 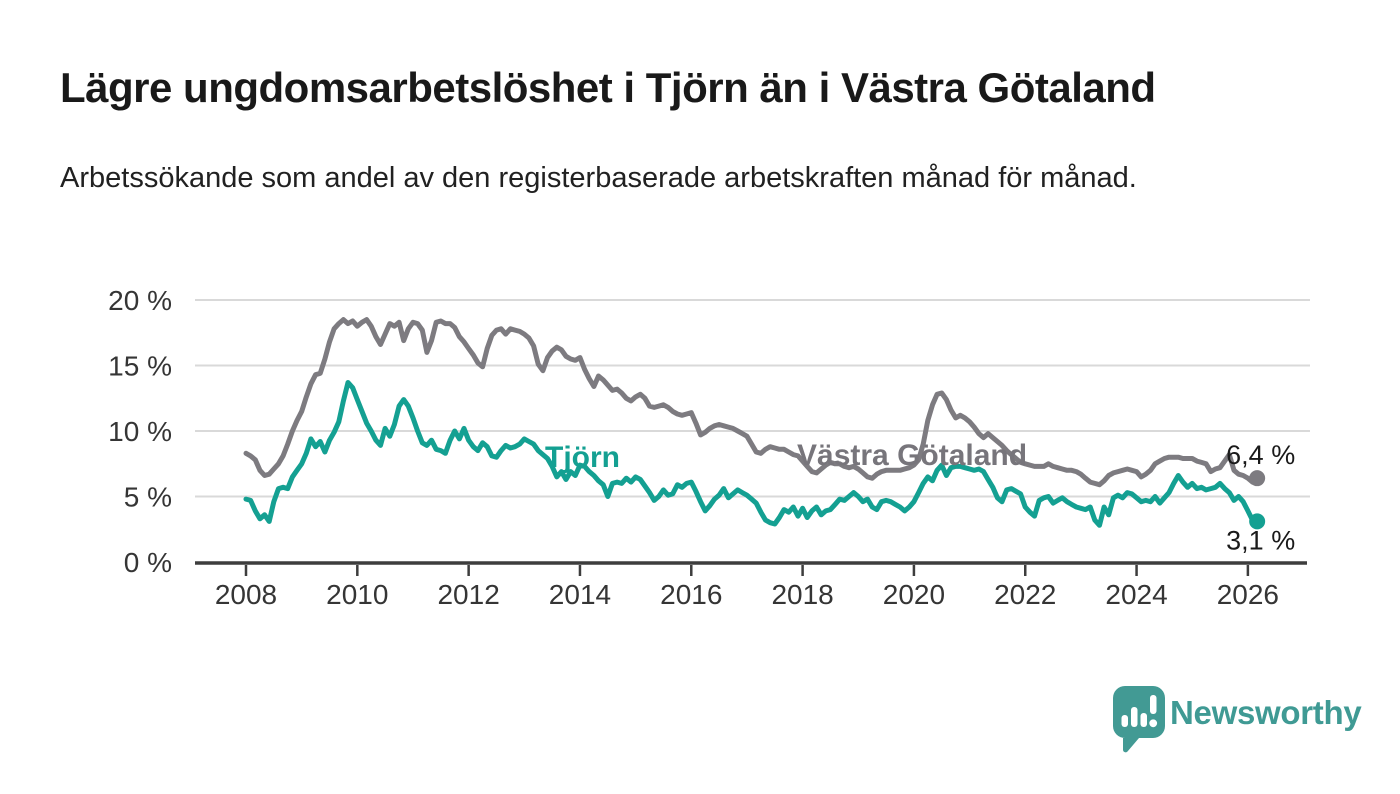 I want to click on vastra-gotaland-series-label: Västra Götaland, so click(x=912, y=455).